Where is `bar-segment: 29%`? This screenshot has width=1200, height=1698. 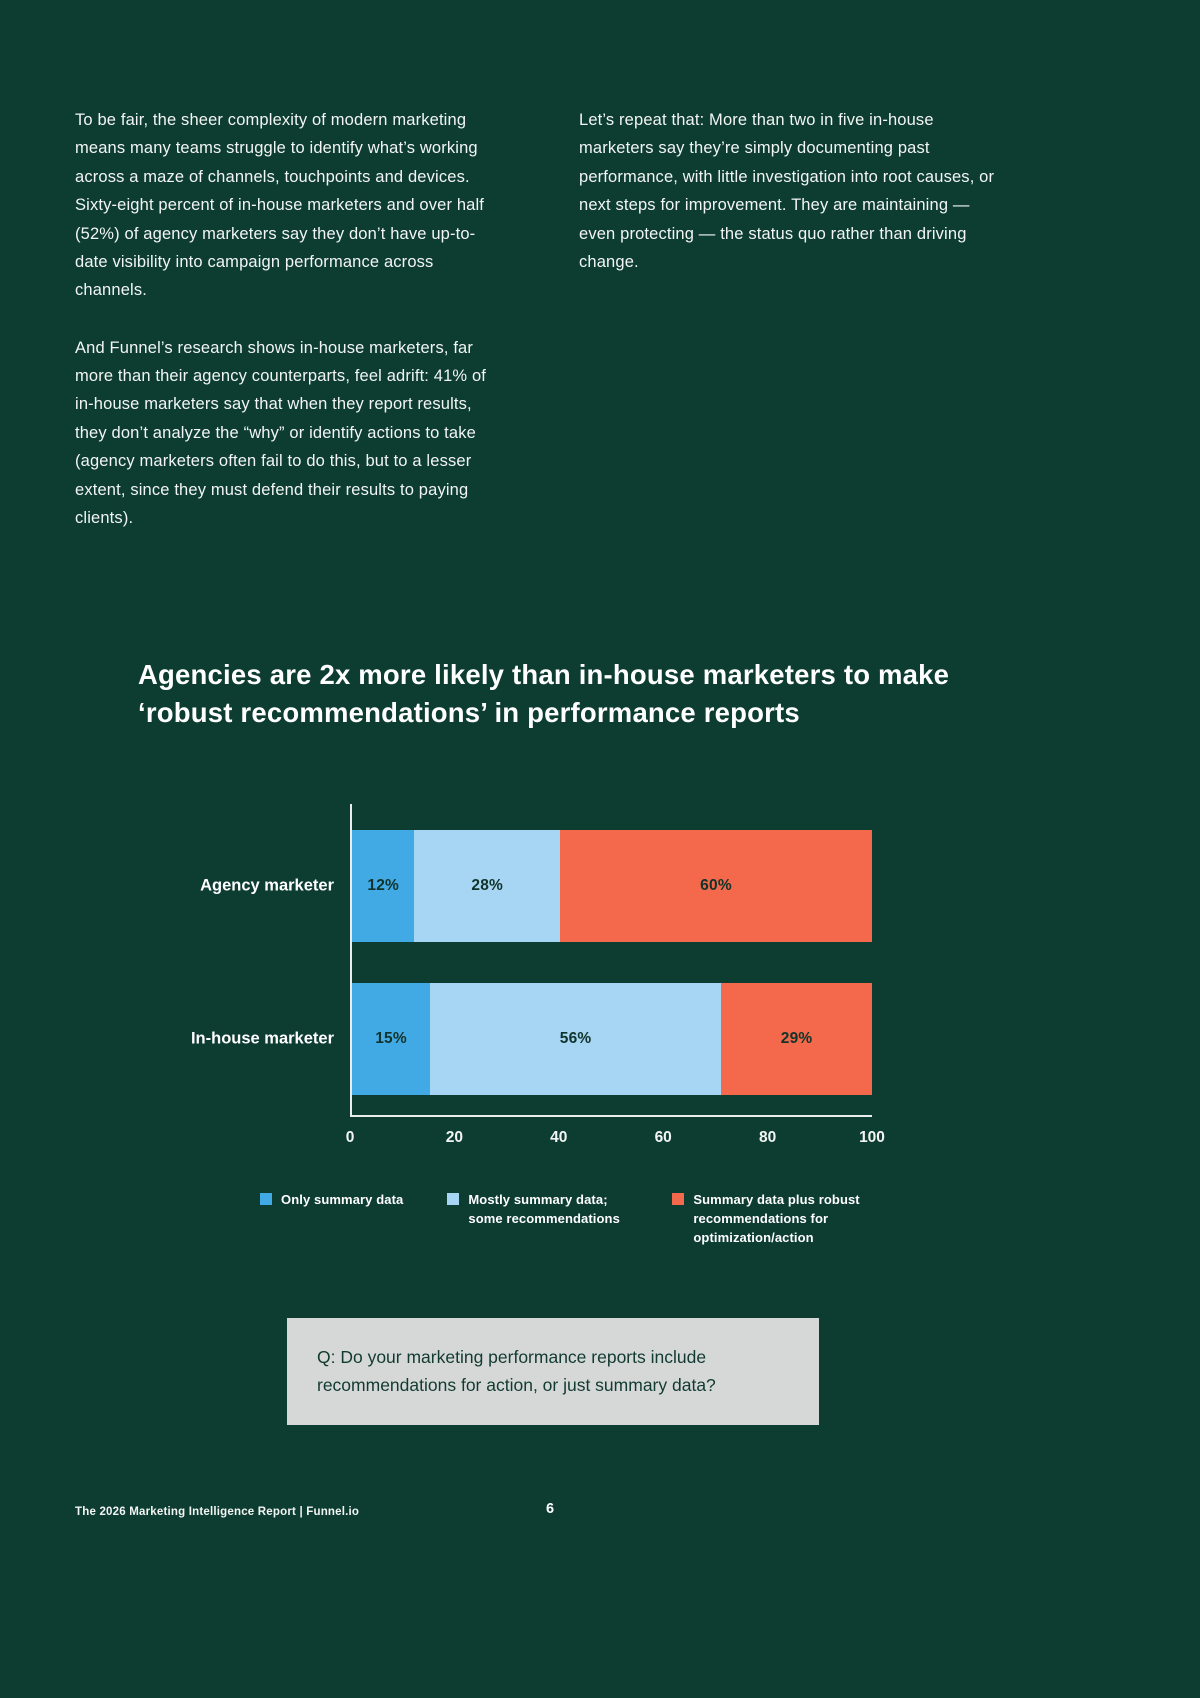
bar-segment: 29% is located at coordinates (796, 1039).